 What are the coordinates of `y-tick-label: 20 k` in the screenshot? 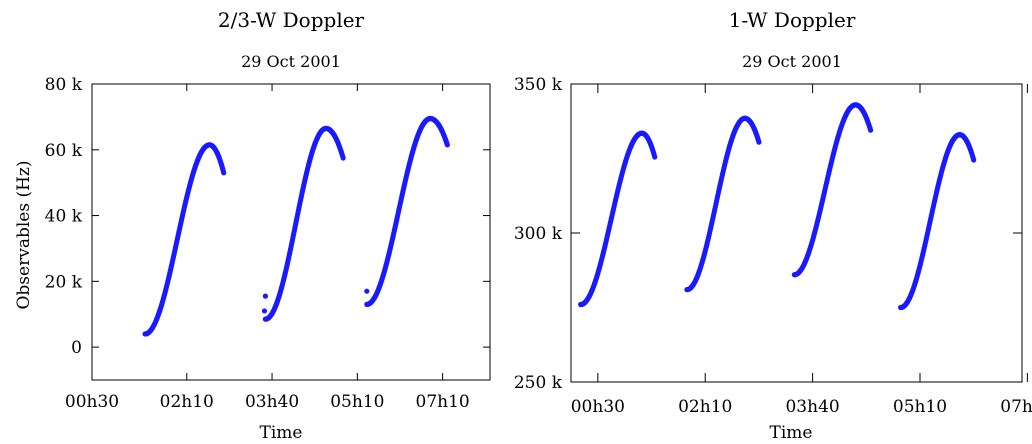 It's located at (64, 282).